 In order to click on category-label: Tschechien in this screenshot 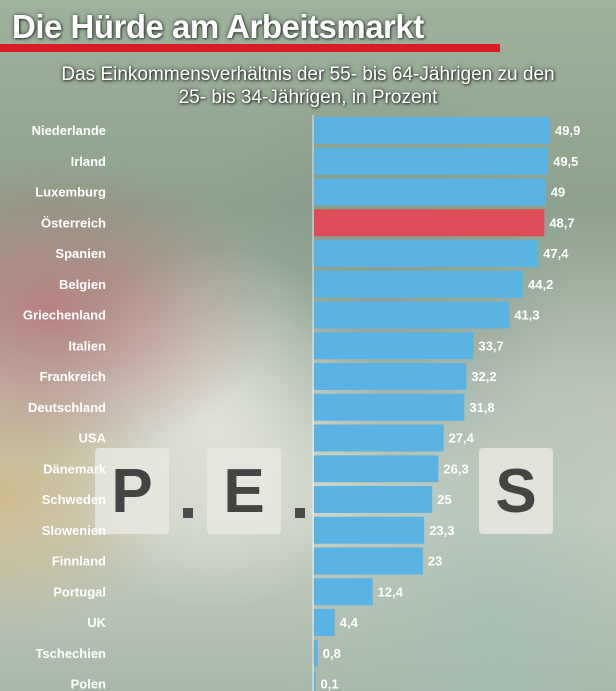, I will do `click(70, 653)`.